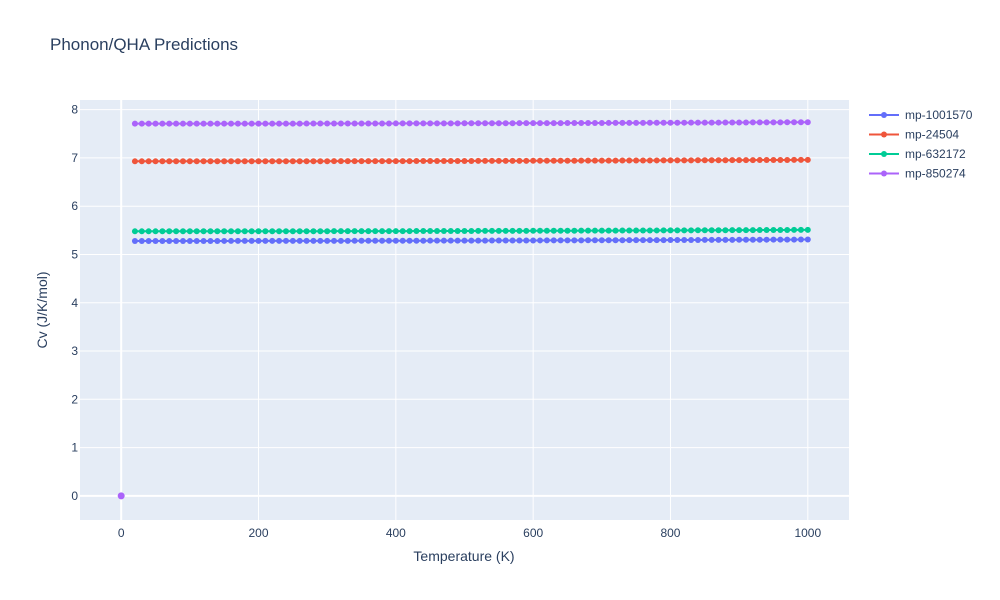 The height and width of the screenshot is (600, 1000). I want to click on y-tick-label: 6, so click(74, 206).